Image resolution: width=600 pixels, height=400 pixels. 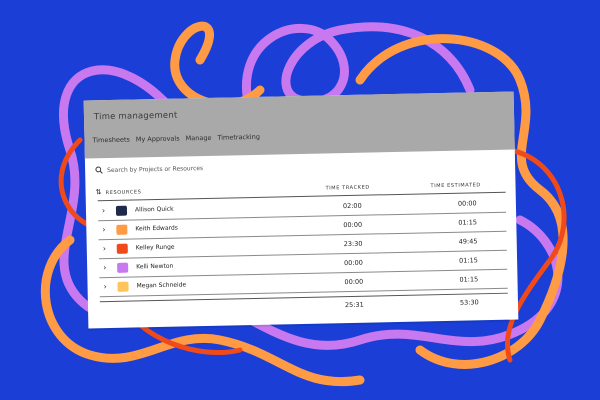 What do you see at coordinates (99, 170) in the screenshot?
I see `search-icon` at bounding box center [99, 170].